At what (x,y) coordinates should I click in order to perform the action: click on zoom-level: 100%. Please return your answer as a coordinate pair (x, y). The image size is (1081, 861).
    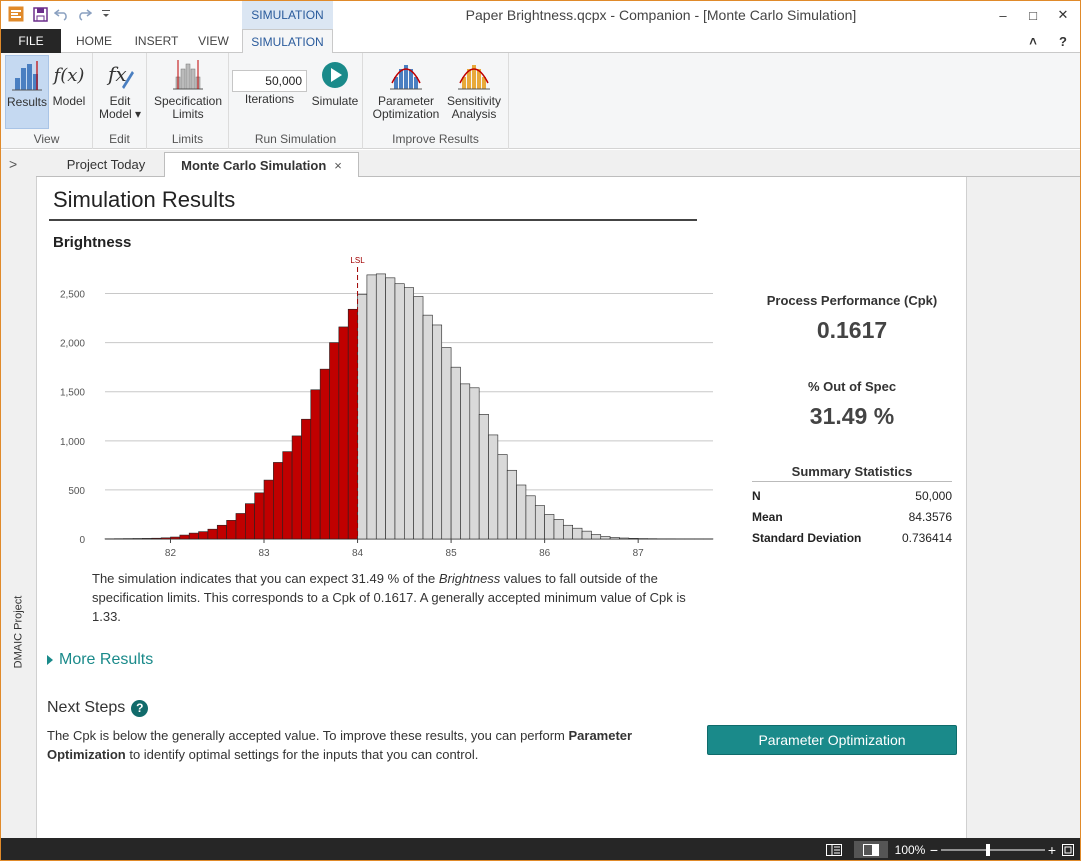
    Looking at the image, I should click on (910, 849).